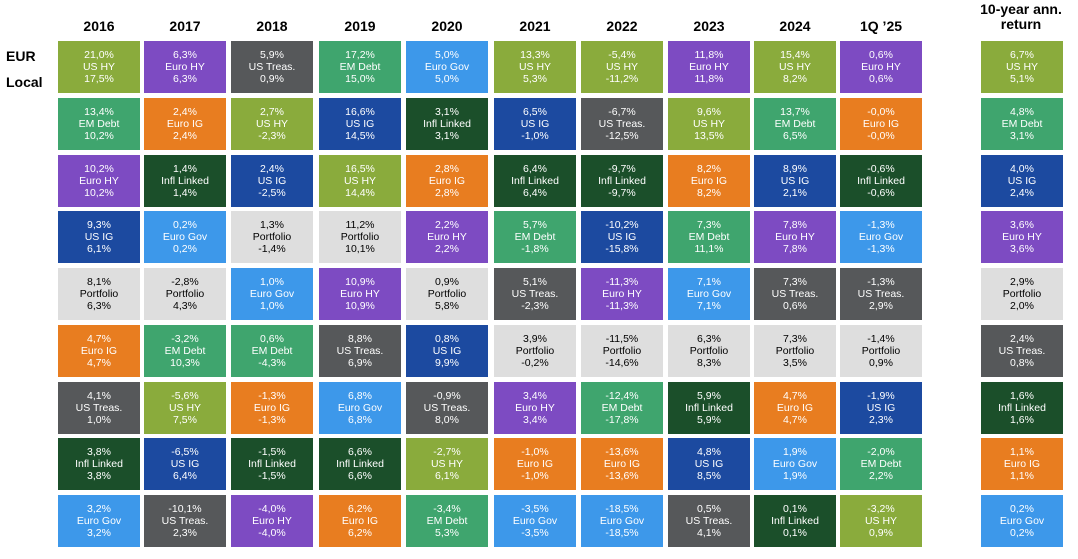  I want to click on asset-cell: 0,5% US Treas. 4,1%, so click(709, 521).